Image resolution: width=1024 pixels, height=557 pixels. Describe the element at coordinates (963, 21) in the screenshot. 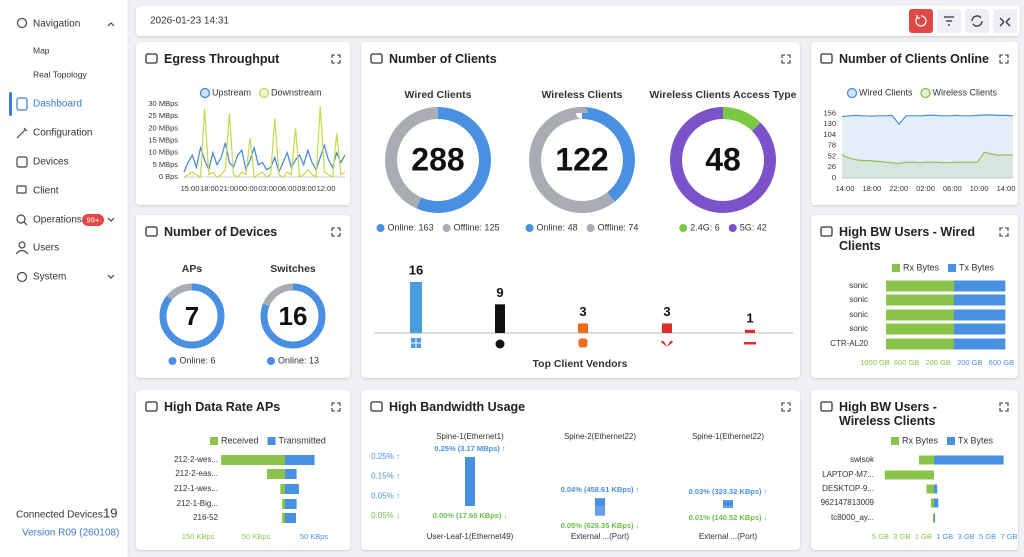

I see `topbar-icons` at that location.